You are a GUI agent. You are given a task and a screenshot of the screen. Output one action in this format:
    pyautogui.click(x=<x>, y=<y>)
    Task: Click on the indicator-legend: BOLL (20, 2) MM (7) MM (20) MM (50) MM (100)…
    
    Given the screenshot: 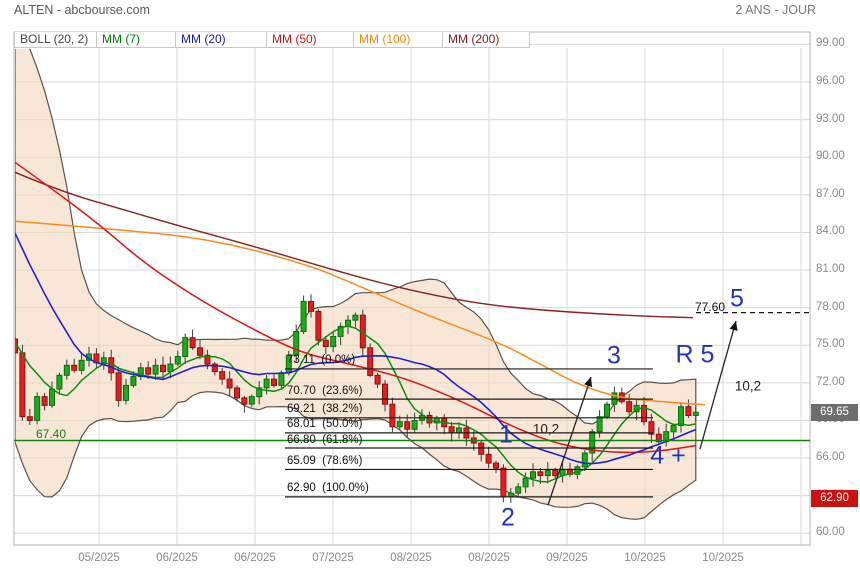 What is the action you would take?
    pyautogui.click(x=272, y=40)
    